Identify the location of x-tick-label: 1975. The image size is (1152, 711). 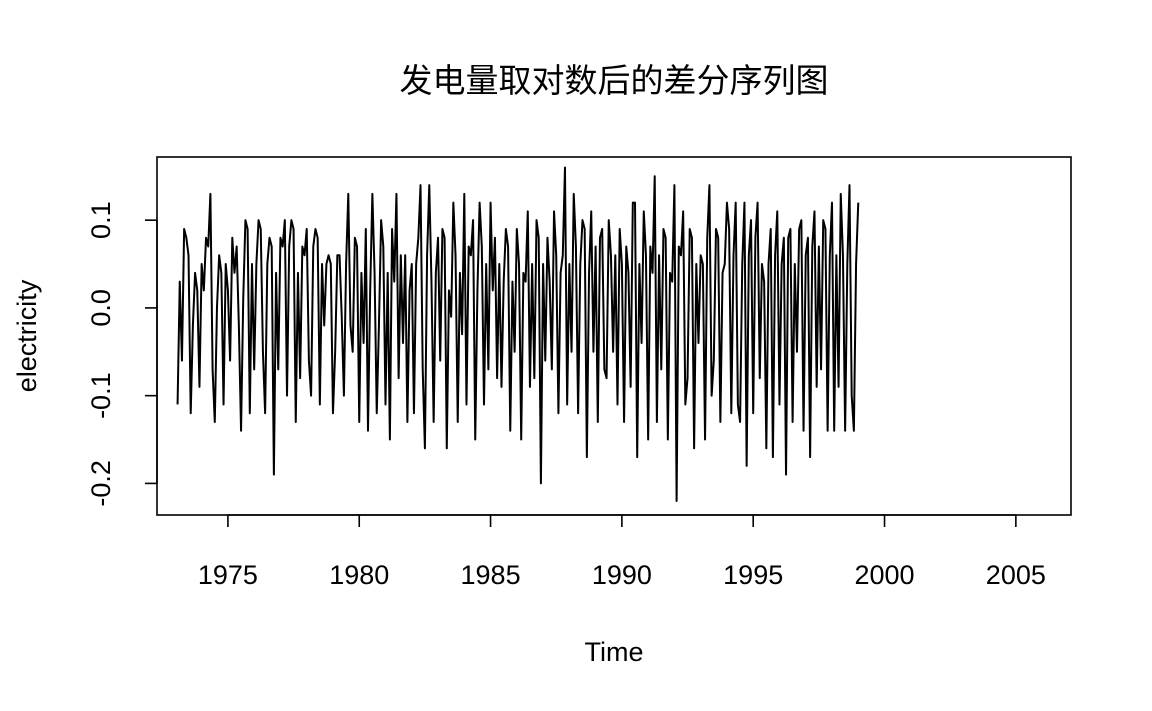
(228, 575).